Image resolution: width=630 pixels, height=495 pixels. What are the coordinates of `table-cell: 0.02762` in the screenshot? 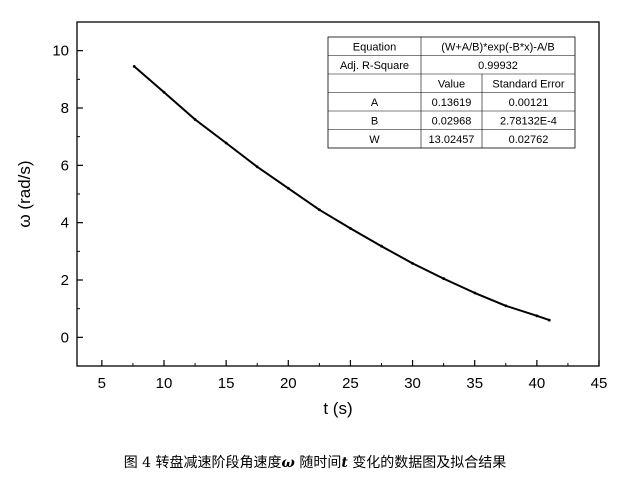 It's located at (529, 140).